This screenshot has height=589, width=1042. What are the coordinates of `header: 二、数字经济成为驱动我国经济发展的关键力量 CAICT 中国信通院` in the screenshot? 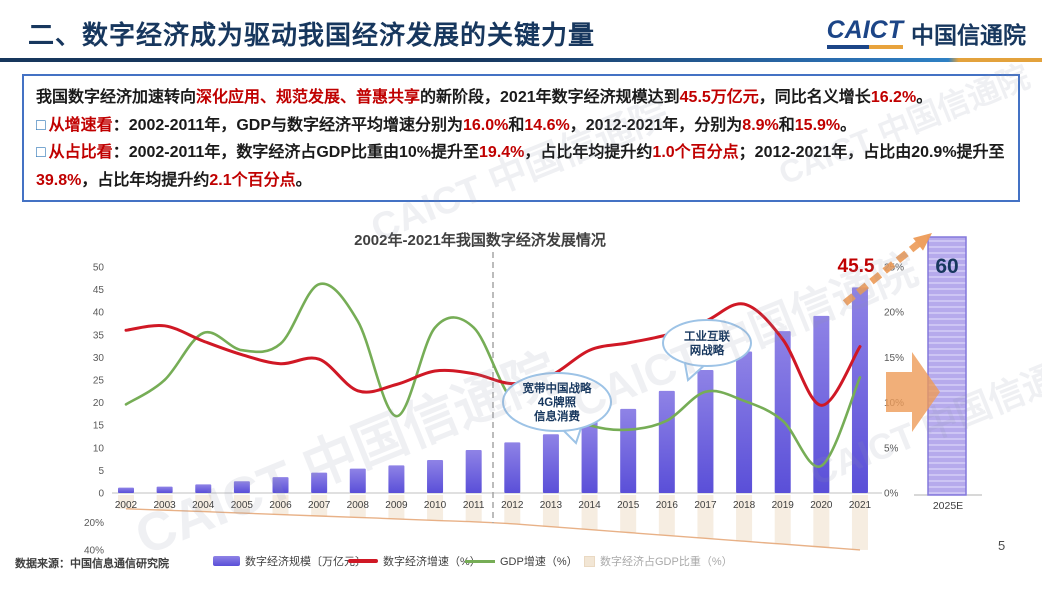 It's located at (527, 33).